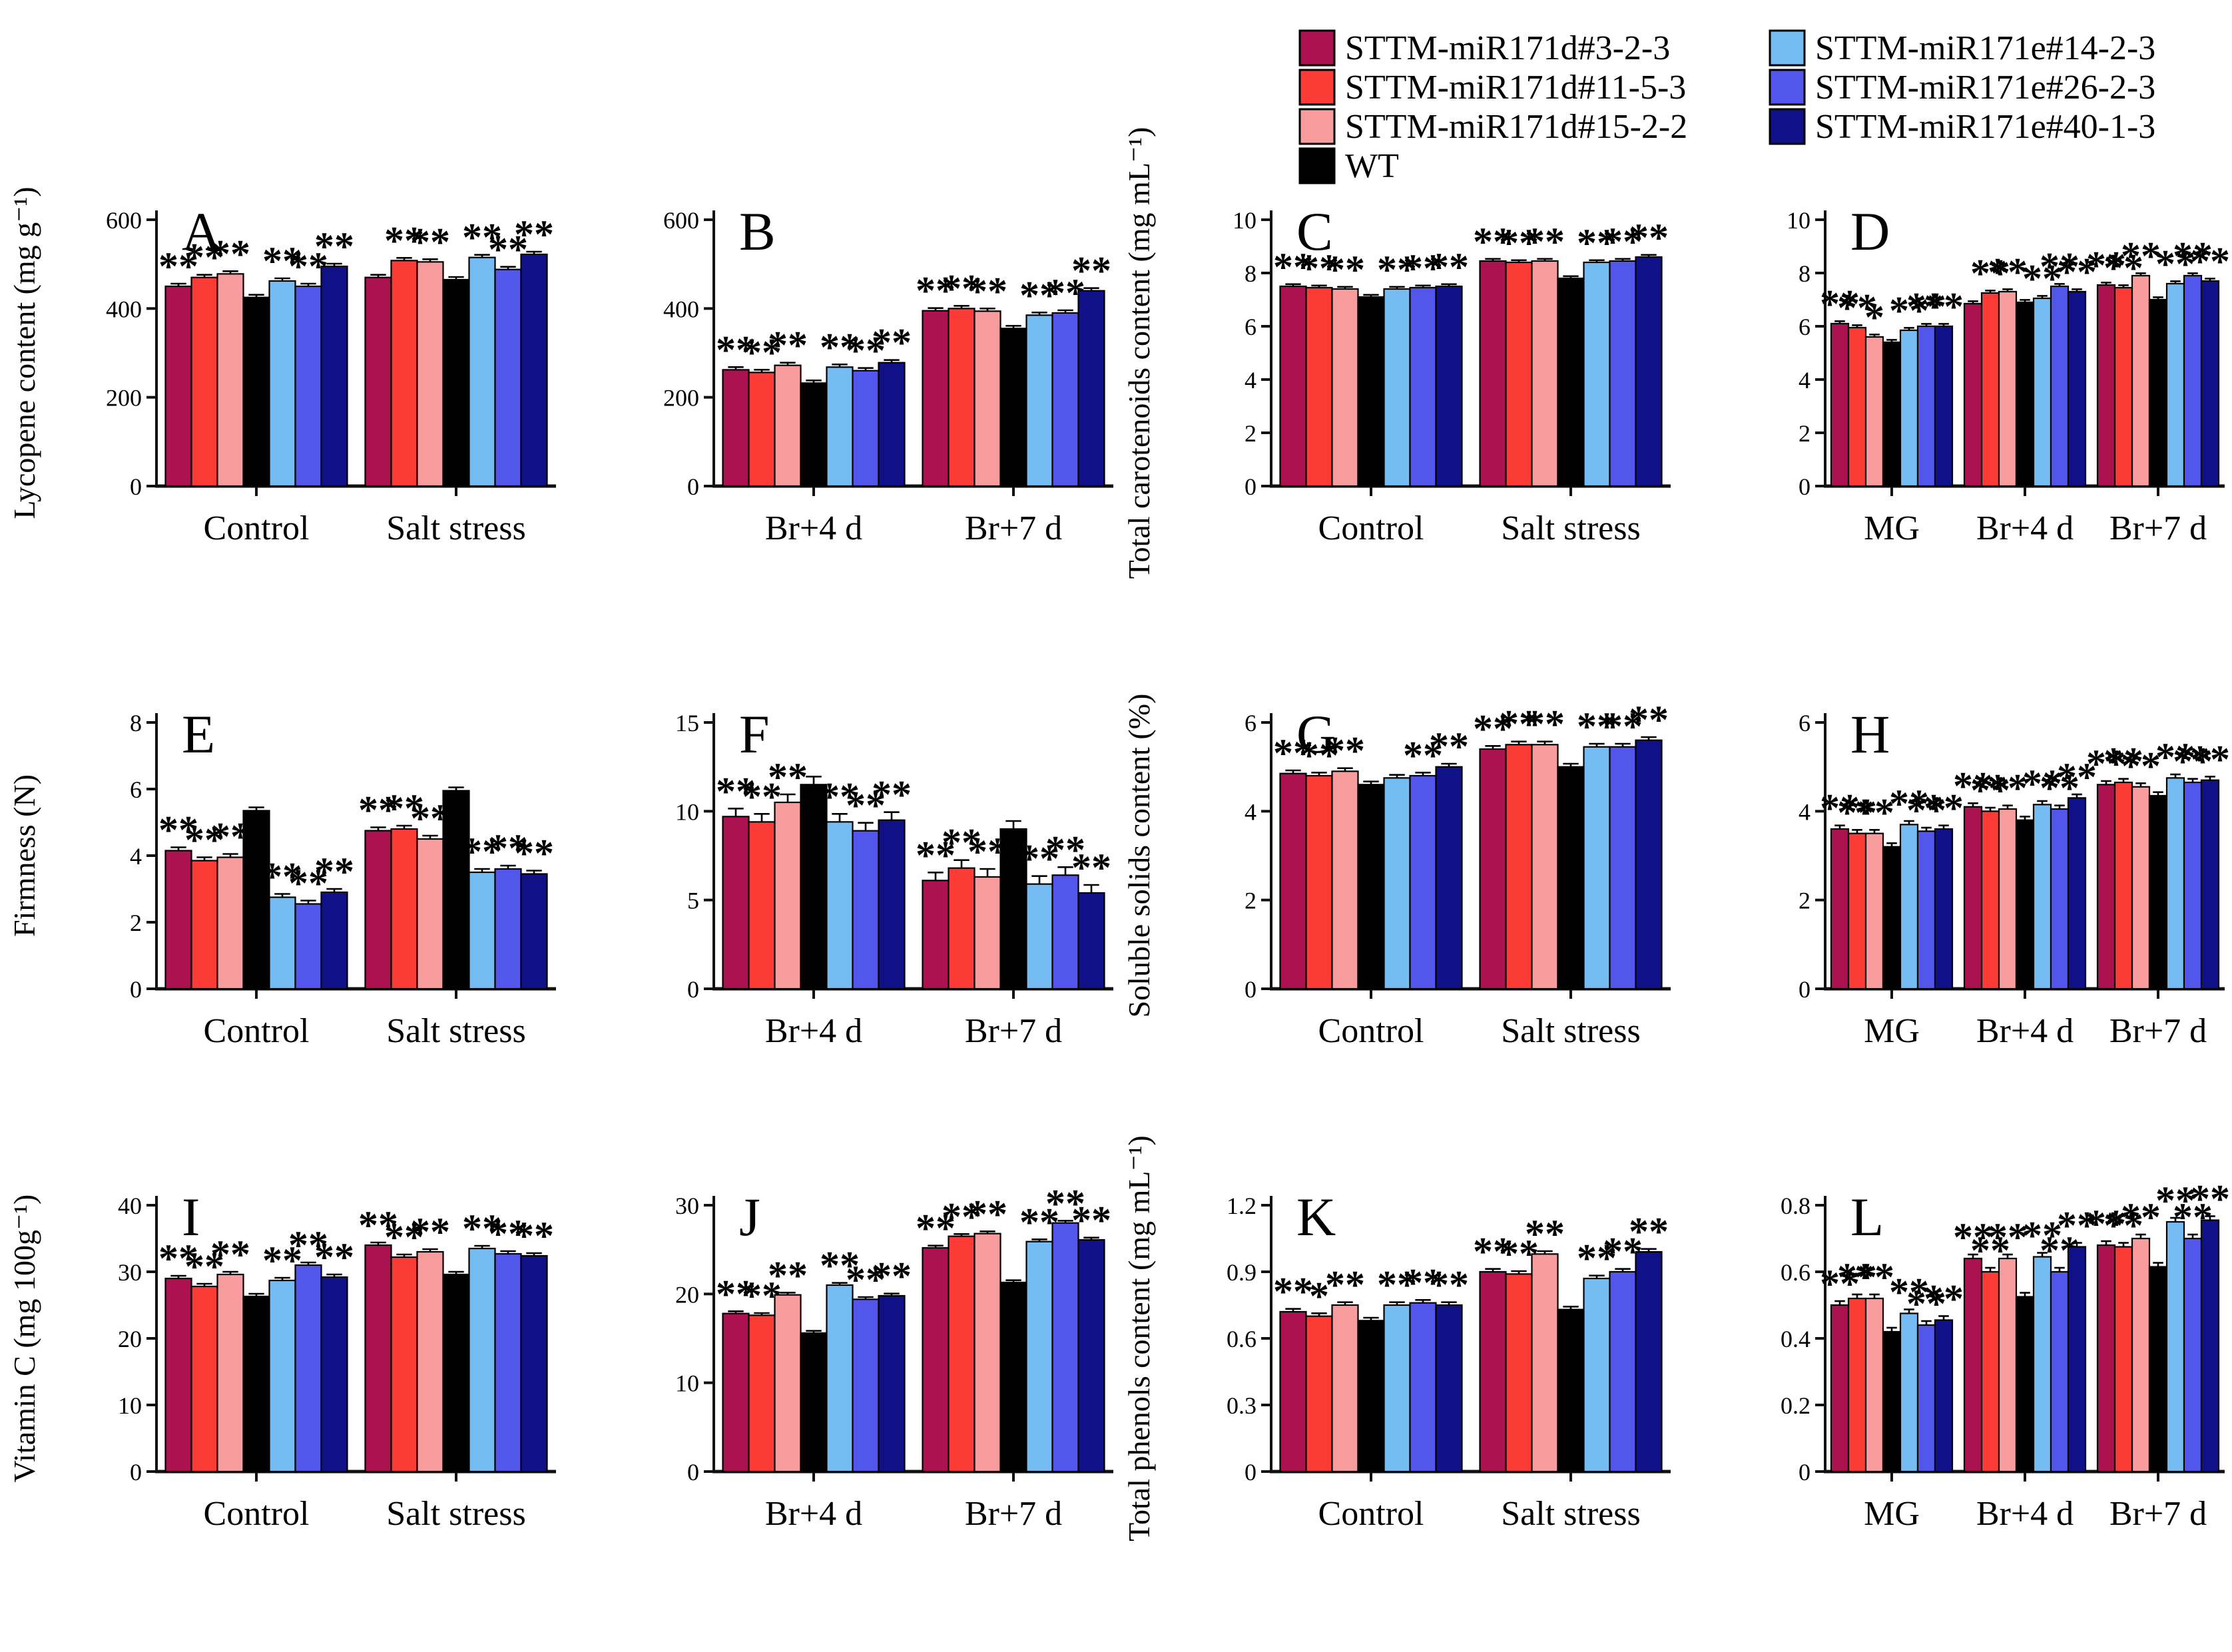 The image size is (2232, 1652). Describe the element at coordinates (1973, 1365) in the screenshot. I see `bar-L-Br+4 d-STTM-miR171d#3-2-3` at that location.